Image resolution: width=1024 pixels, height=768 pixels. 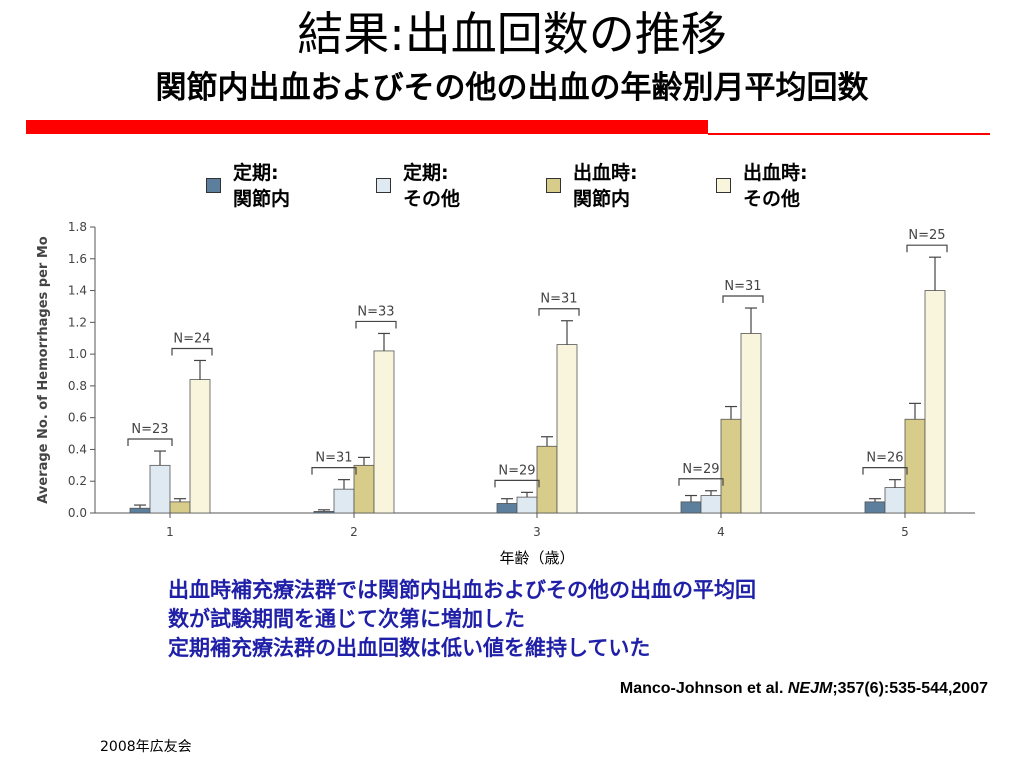 What do you see at coordinates (77, 354) in the screenshot?
I see `y-tick-label: 1.0` at bounding box center [77, 354].